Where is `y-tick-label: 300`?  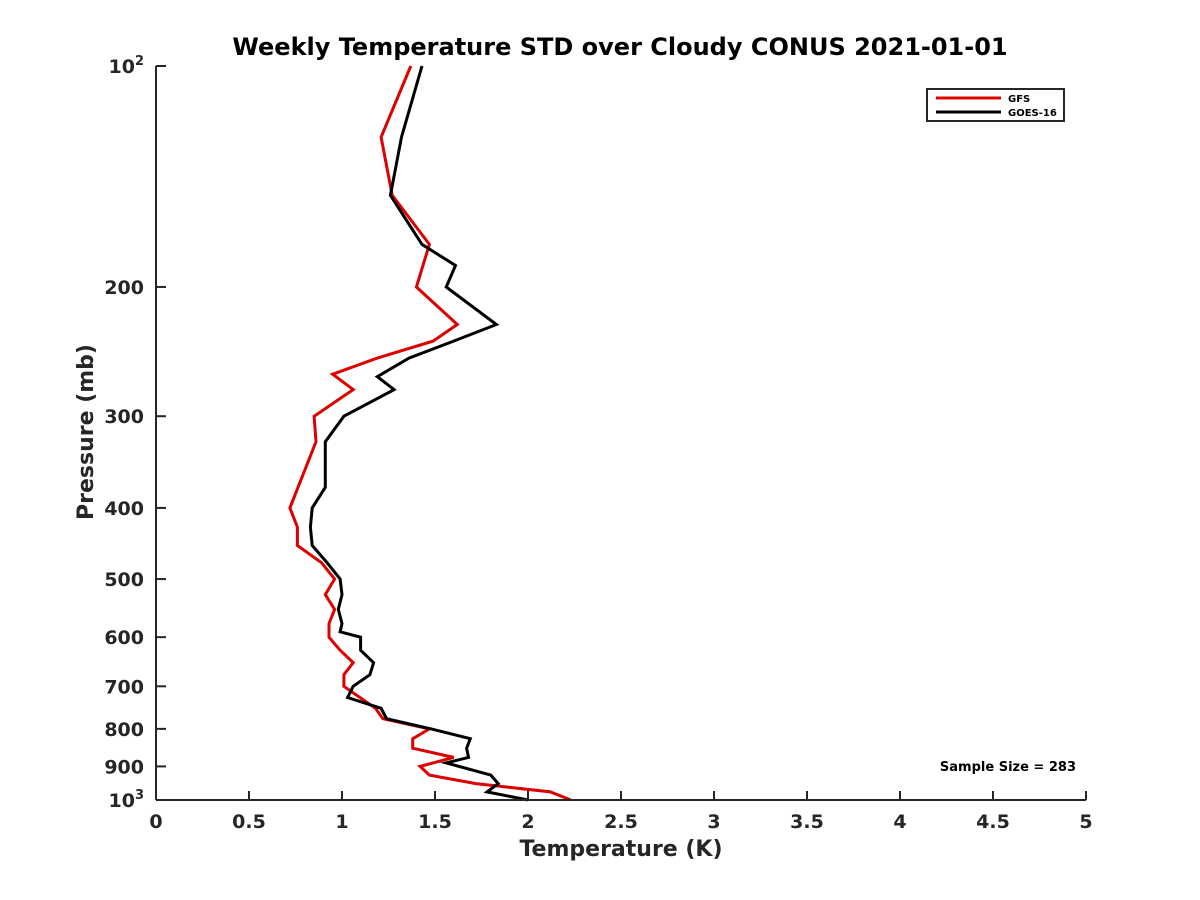
y-tick-label: 300 is located at coordinates (124, 417).